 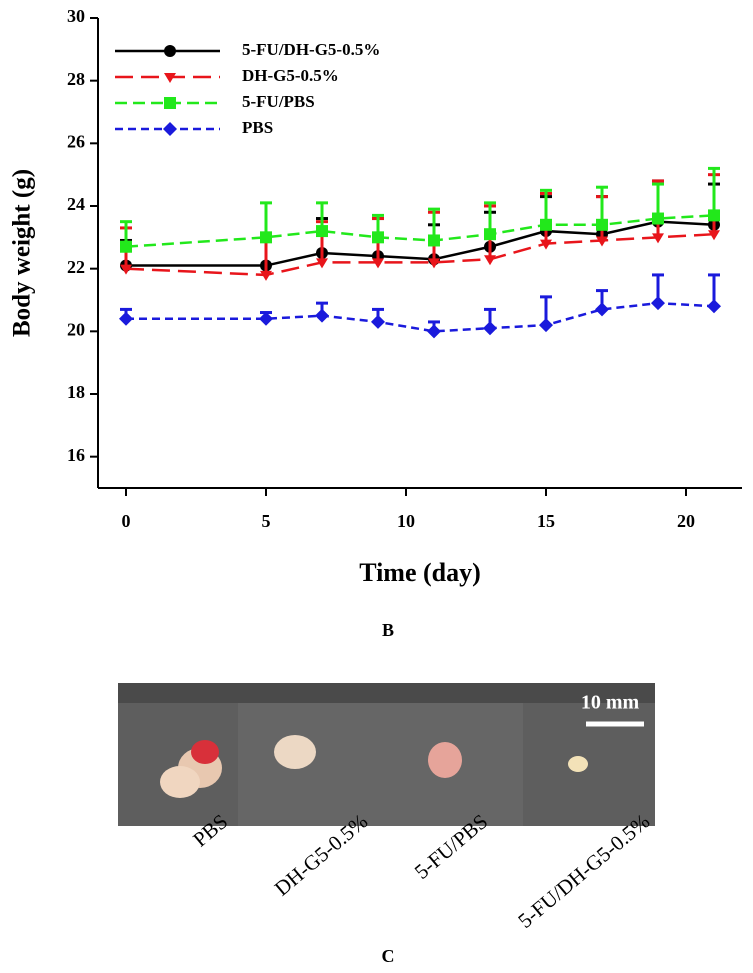 I want to click on legend-label: PBS, so click(x=257, y=127).